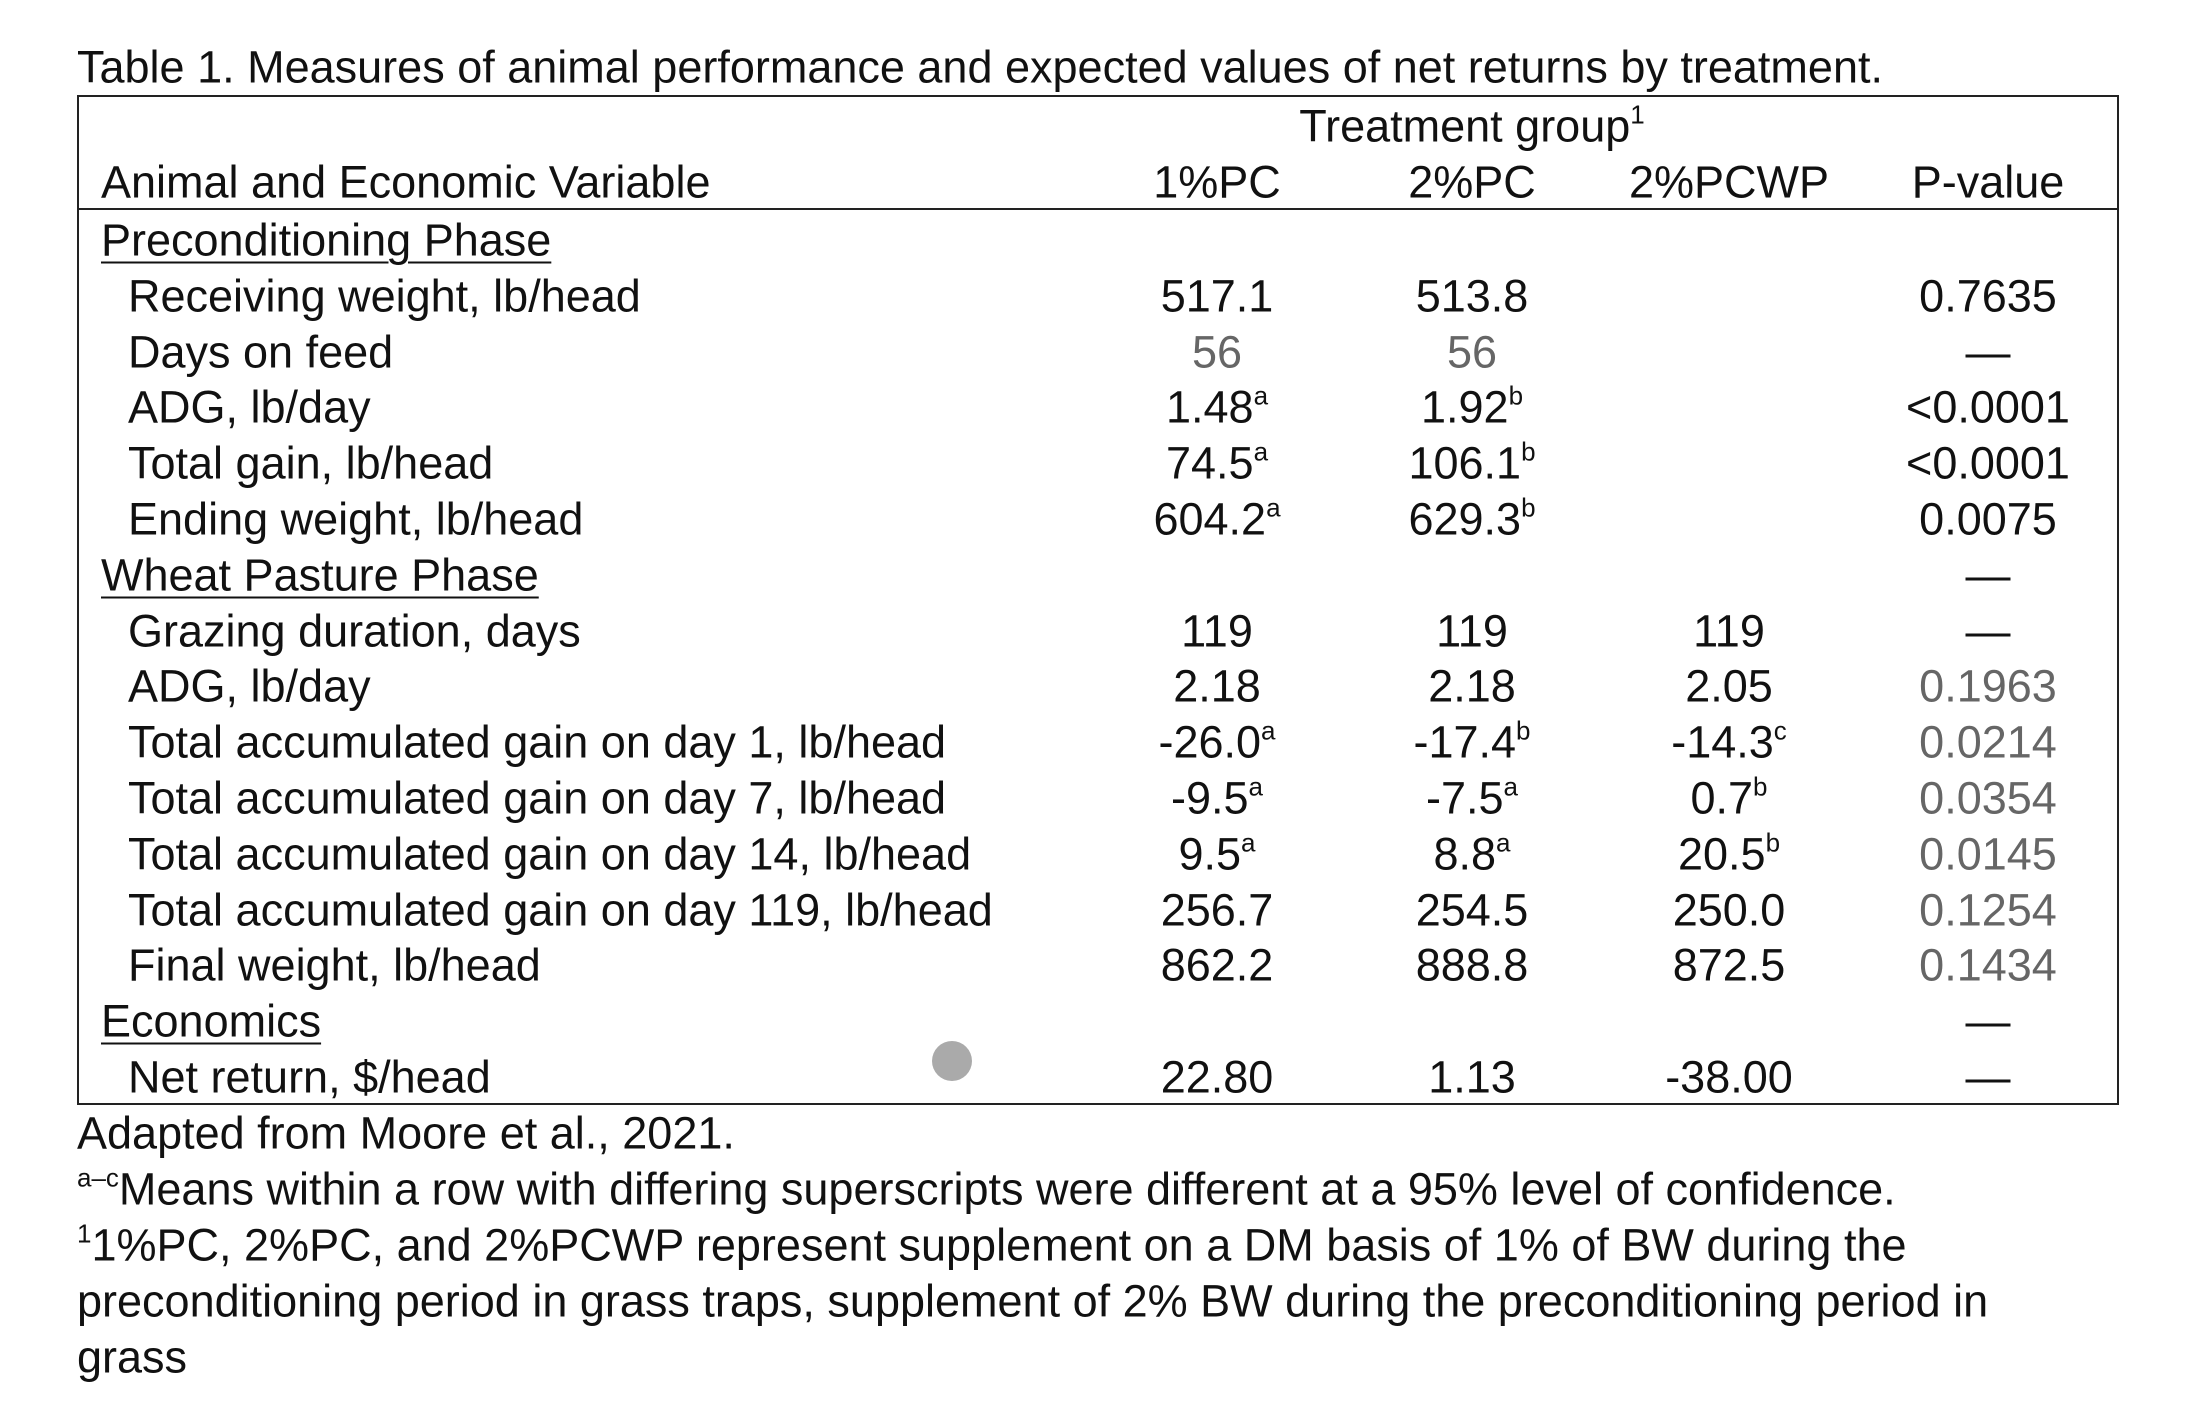 Image resolution: width=2198 pixels, height=1412 pixels. Describe the element at coordinates (354, 631) in the screenshot. I see `row-label: Grazing duration, days` at that location.